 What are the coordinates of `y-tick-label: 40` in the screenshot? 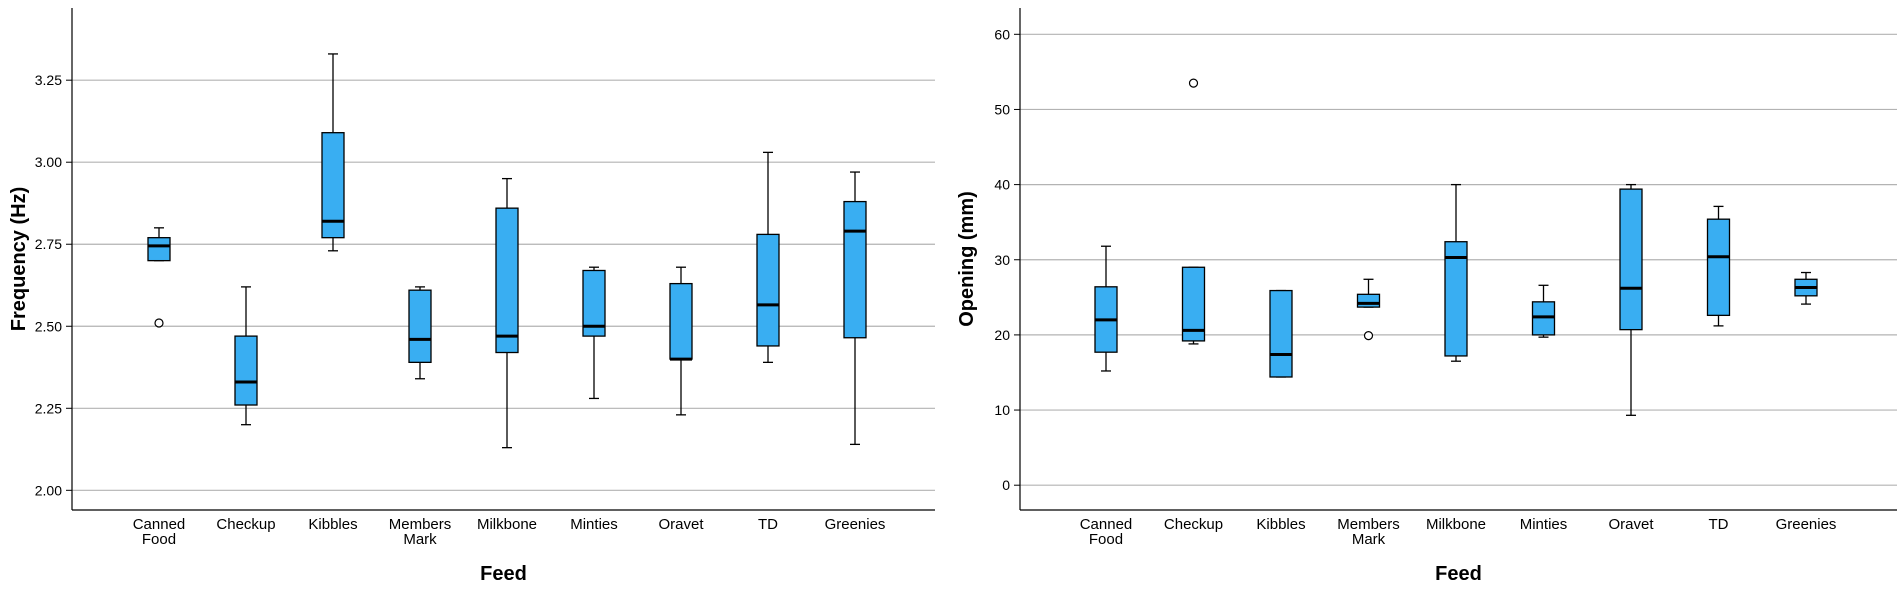 It's located at (1002, 185).